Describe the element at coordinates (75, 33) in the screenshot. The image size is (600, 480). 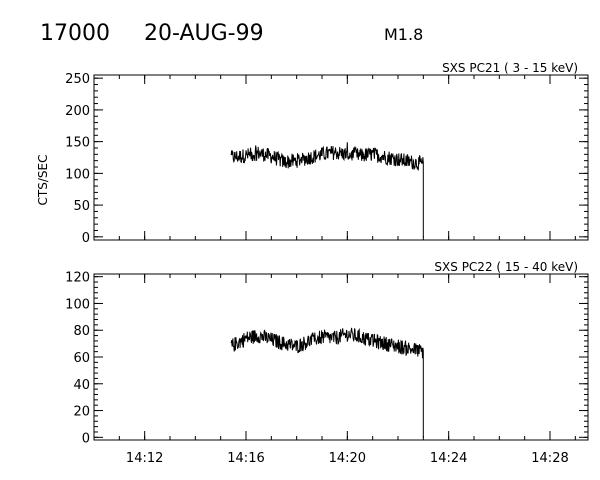
I see `event-id: 17000` at that location.